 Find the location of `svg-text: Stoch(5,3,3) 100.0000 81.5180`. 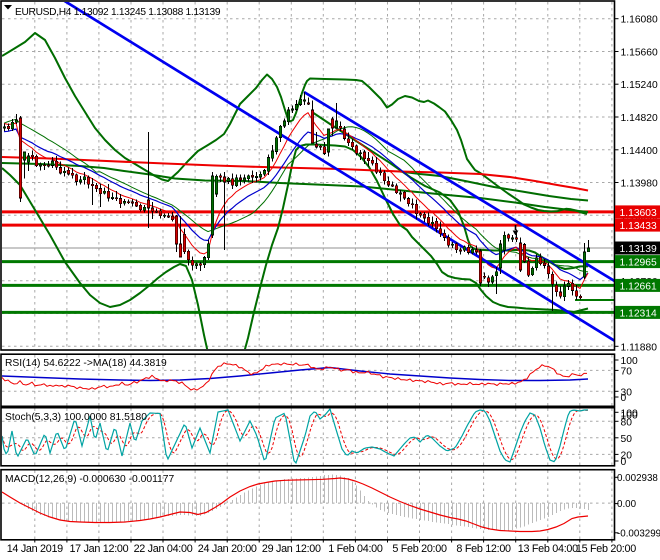

svg-text: Stoch(5,3,3) 100.0000 81.5180 is located at coordinates (76, 417).